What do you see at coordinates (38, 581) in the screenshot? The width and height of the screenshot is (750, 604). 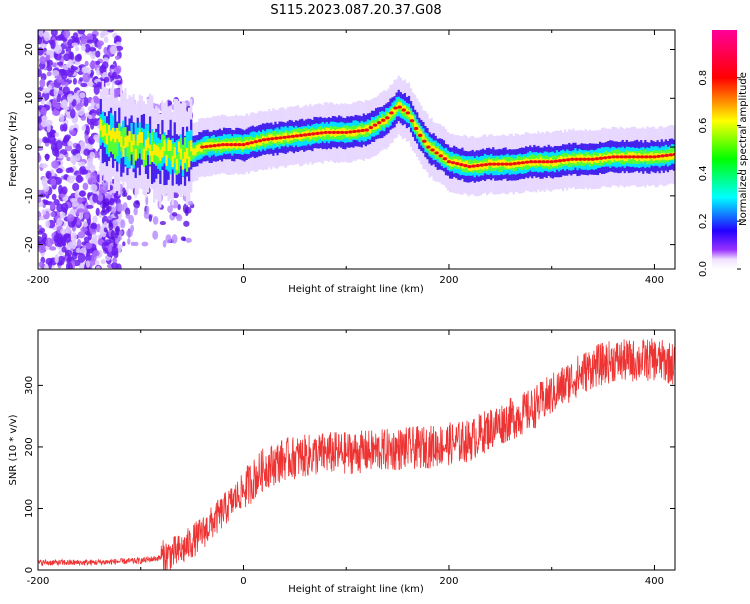 I see `x-tick-label: -200` at bounding box center [38, 581].